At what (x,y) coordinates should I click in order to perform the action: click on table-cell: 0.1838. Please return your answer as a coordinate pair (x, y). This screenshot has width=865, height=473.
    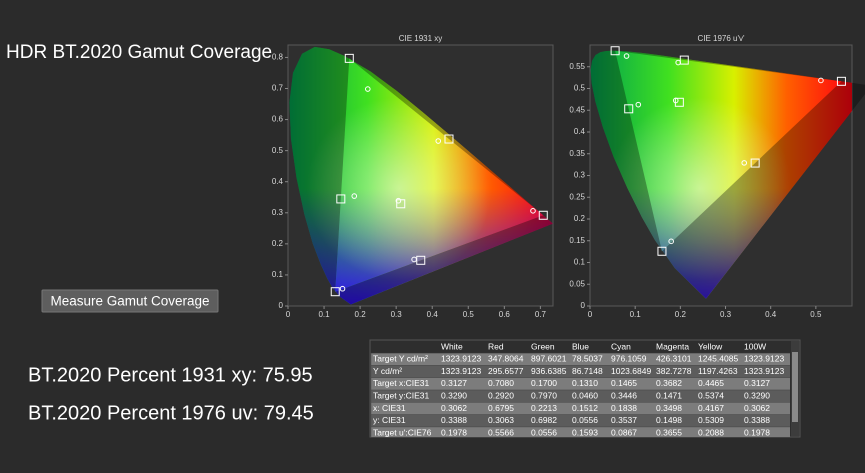
    Looking at the image, I should click on (624, 408).